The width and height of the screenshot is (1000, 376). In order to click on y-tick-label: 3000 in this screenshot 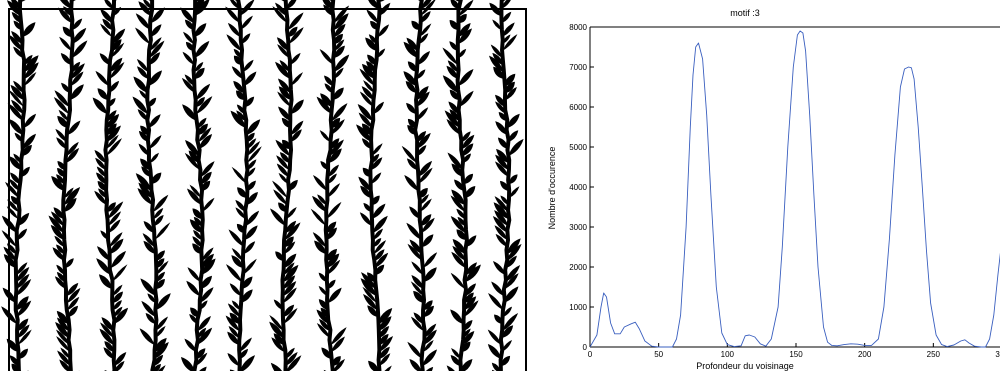, I will do `click(578, 227)`.